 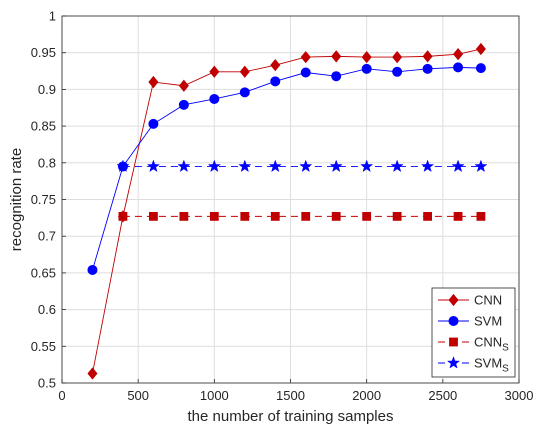 I want to click on y-tick-label: 0.55, so click(x=43, y=346).